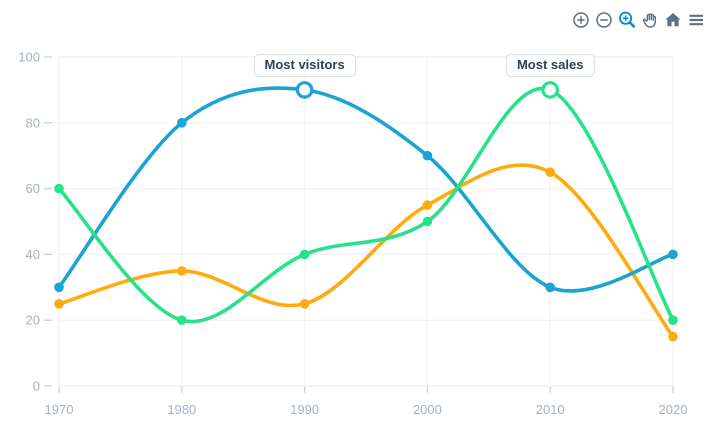  I want to click on marker-green-1970, so click(59, 188).